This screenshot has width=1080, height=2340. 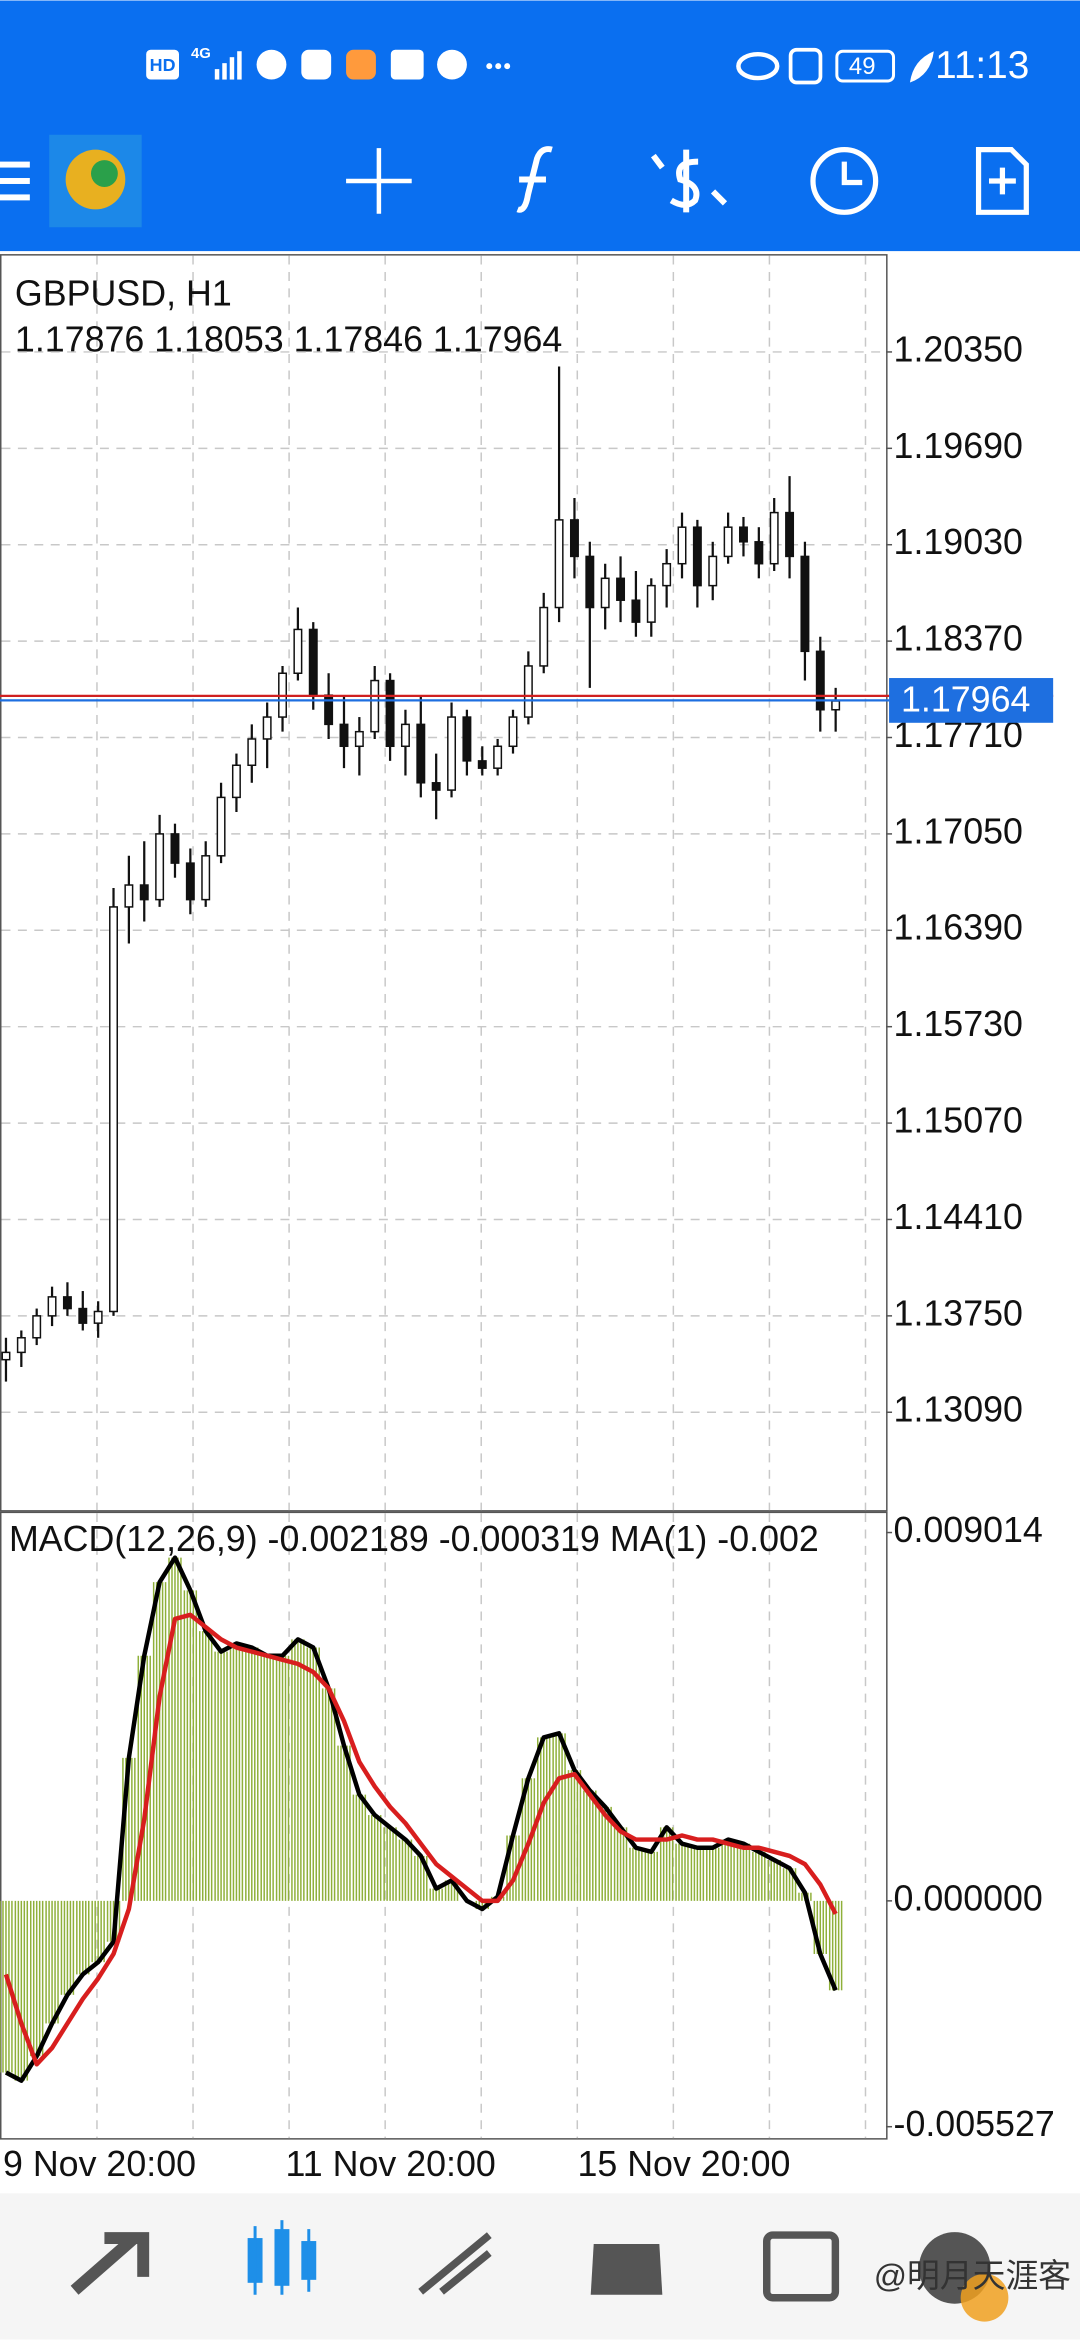 What do you see at coordinates (455, 2263) in the screenshot?
I see `trade-tab` at bounding box center [455, 2263].